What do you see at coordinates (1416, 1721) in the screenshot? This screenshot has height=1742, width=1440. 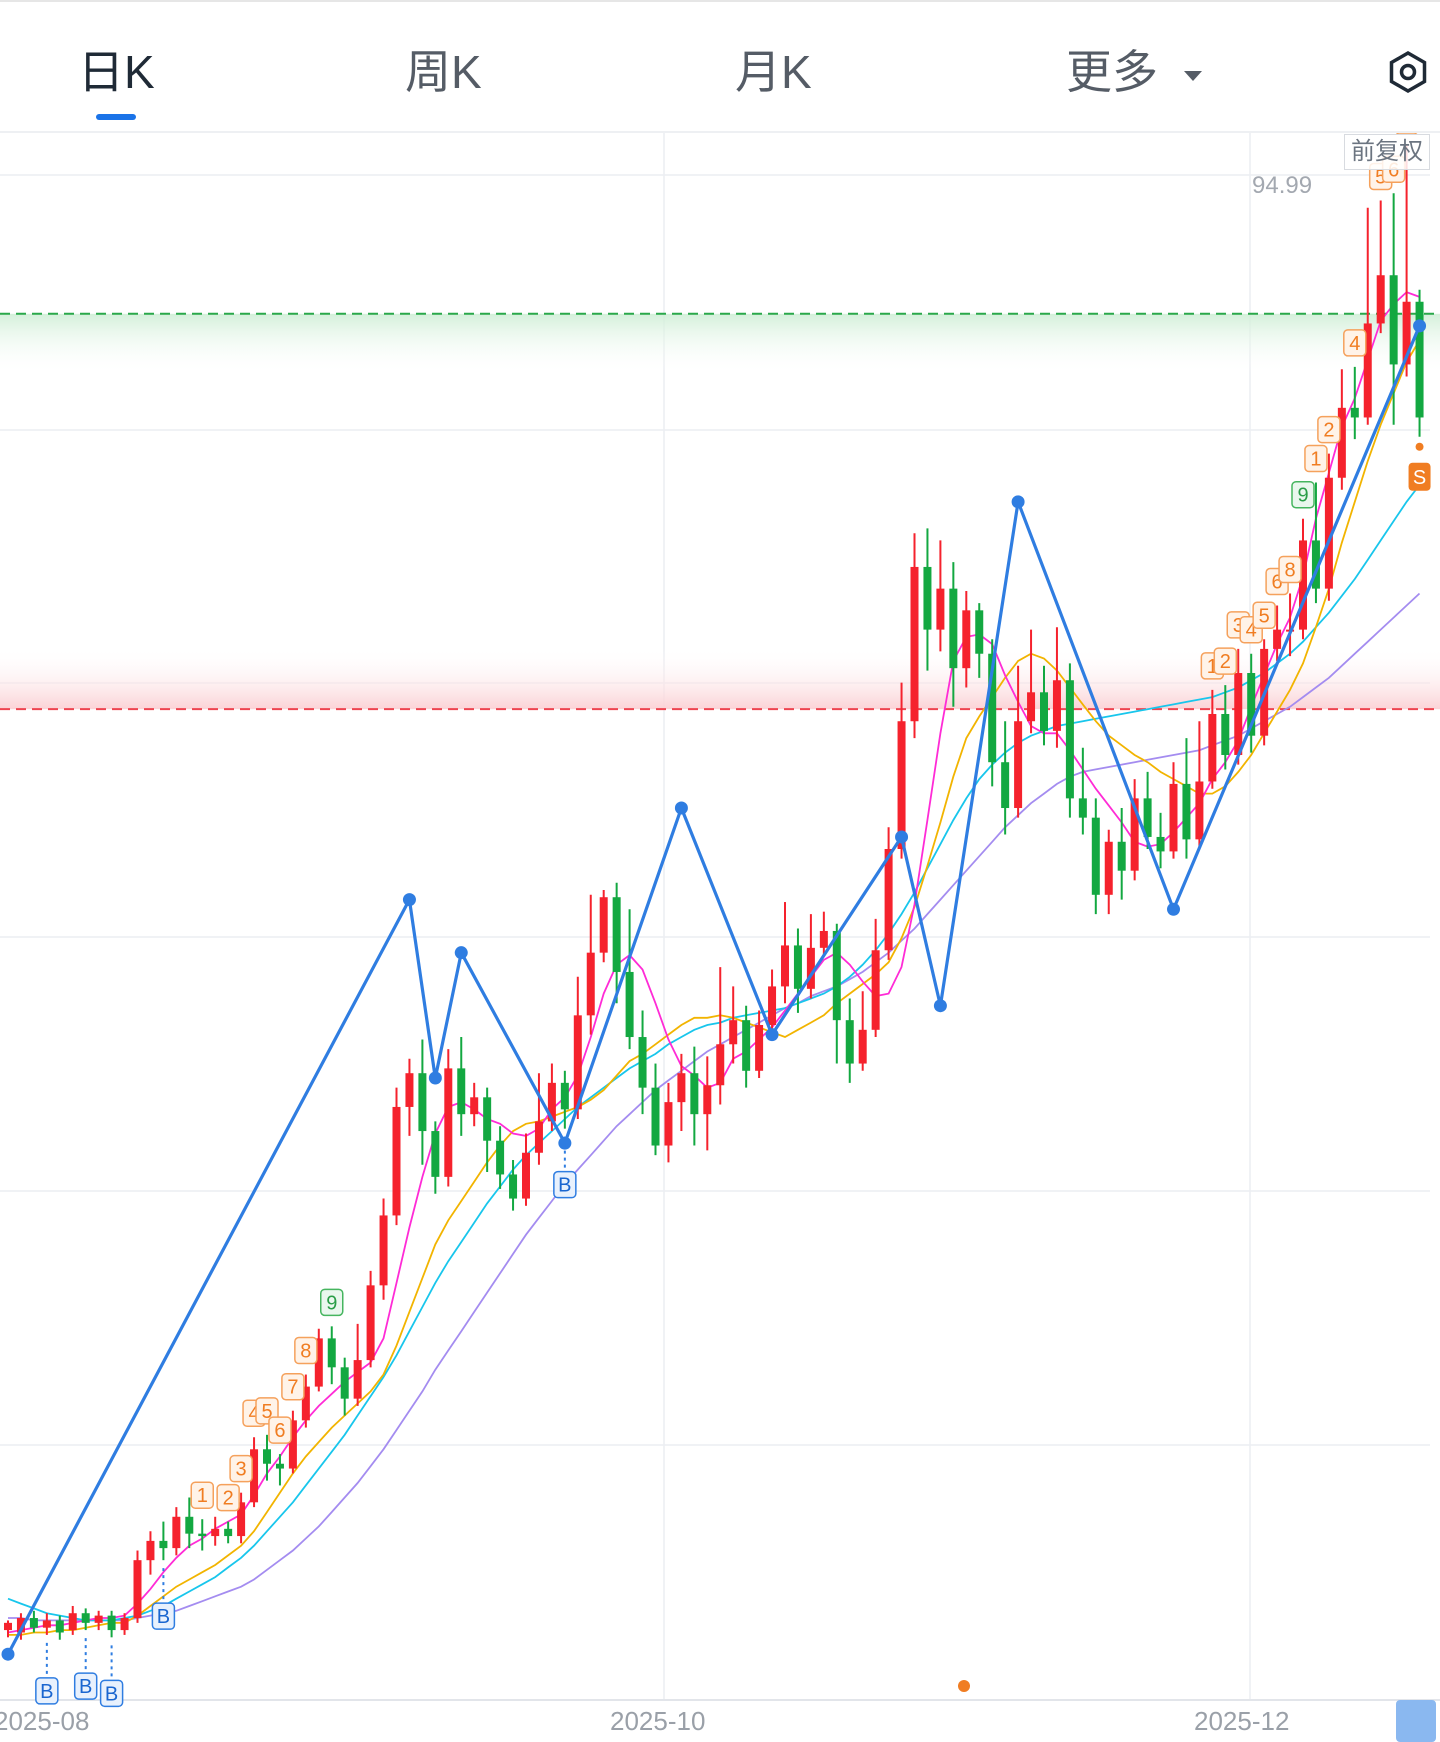 I see `scroll-corner-button` at bounding box center [1416, 1721].